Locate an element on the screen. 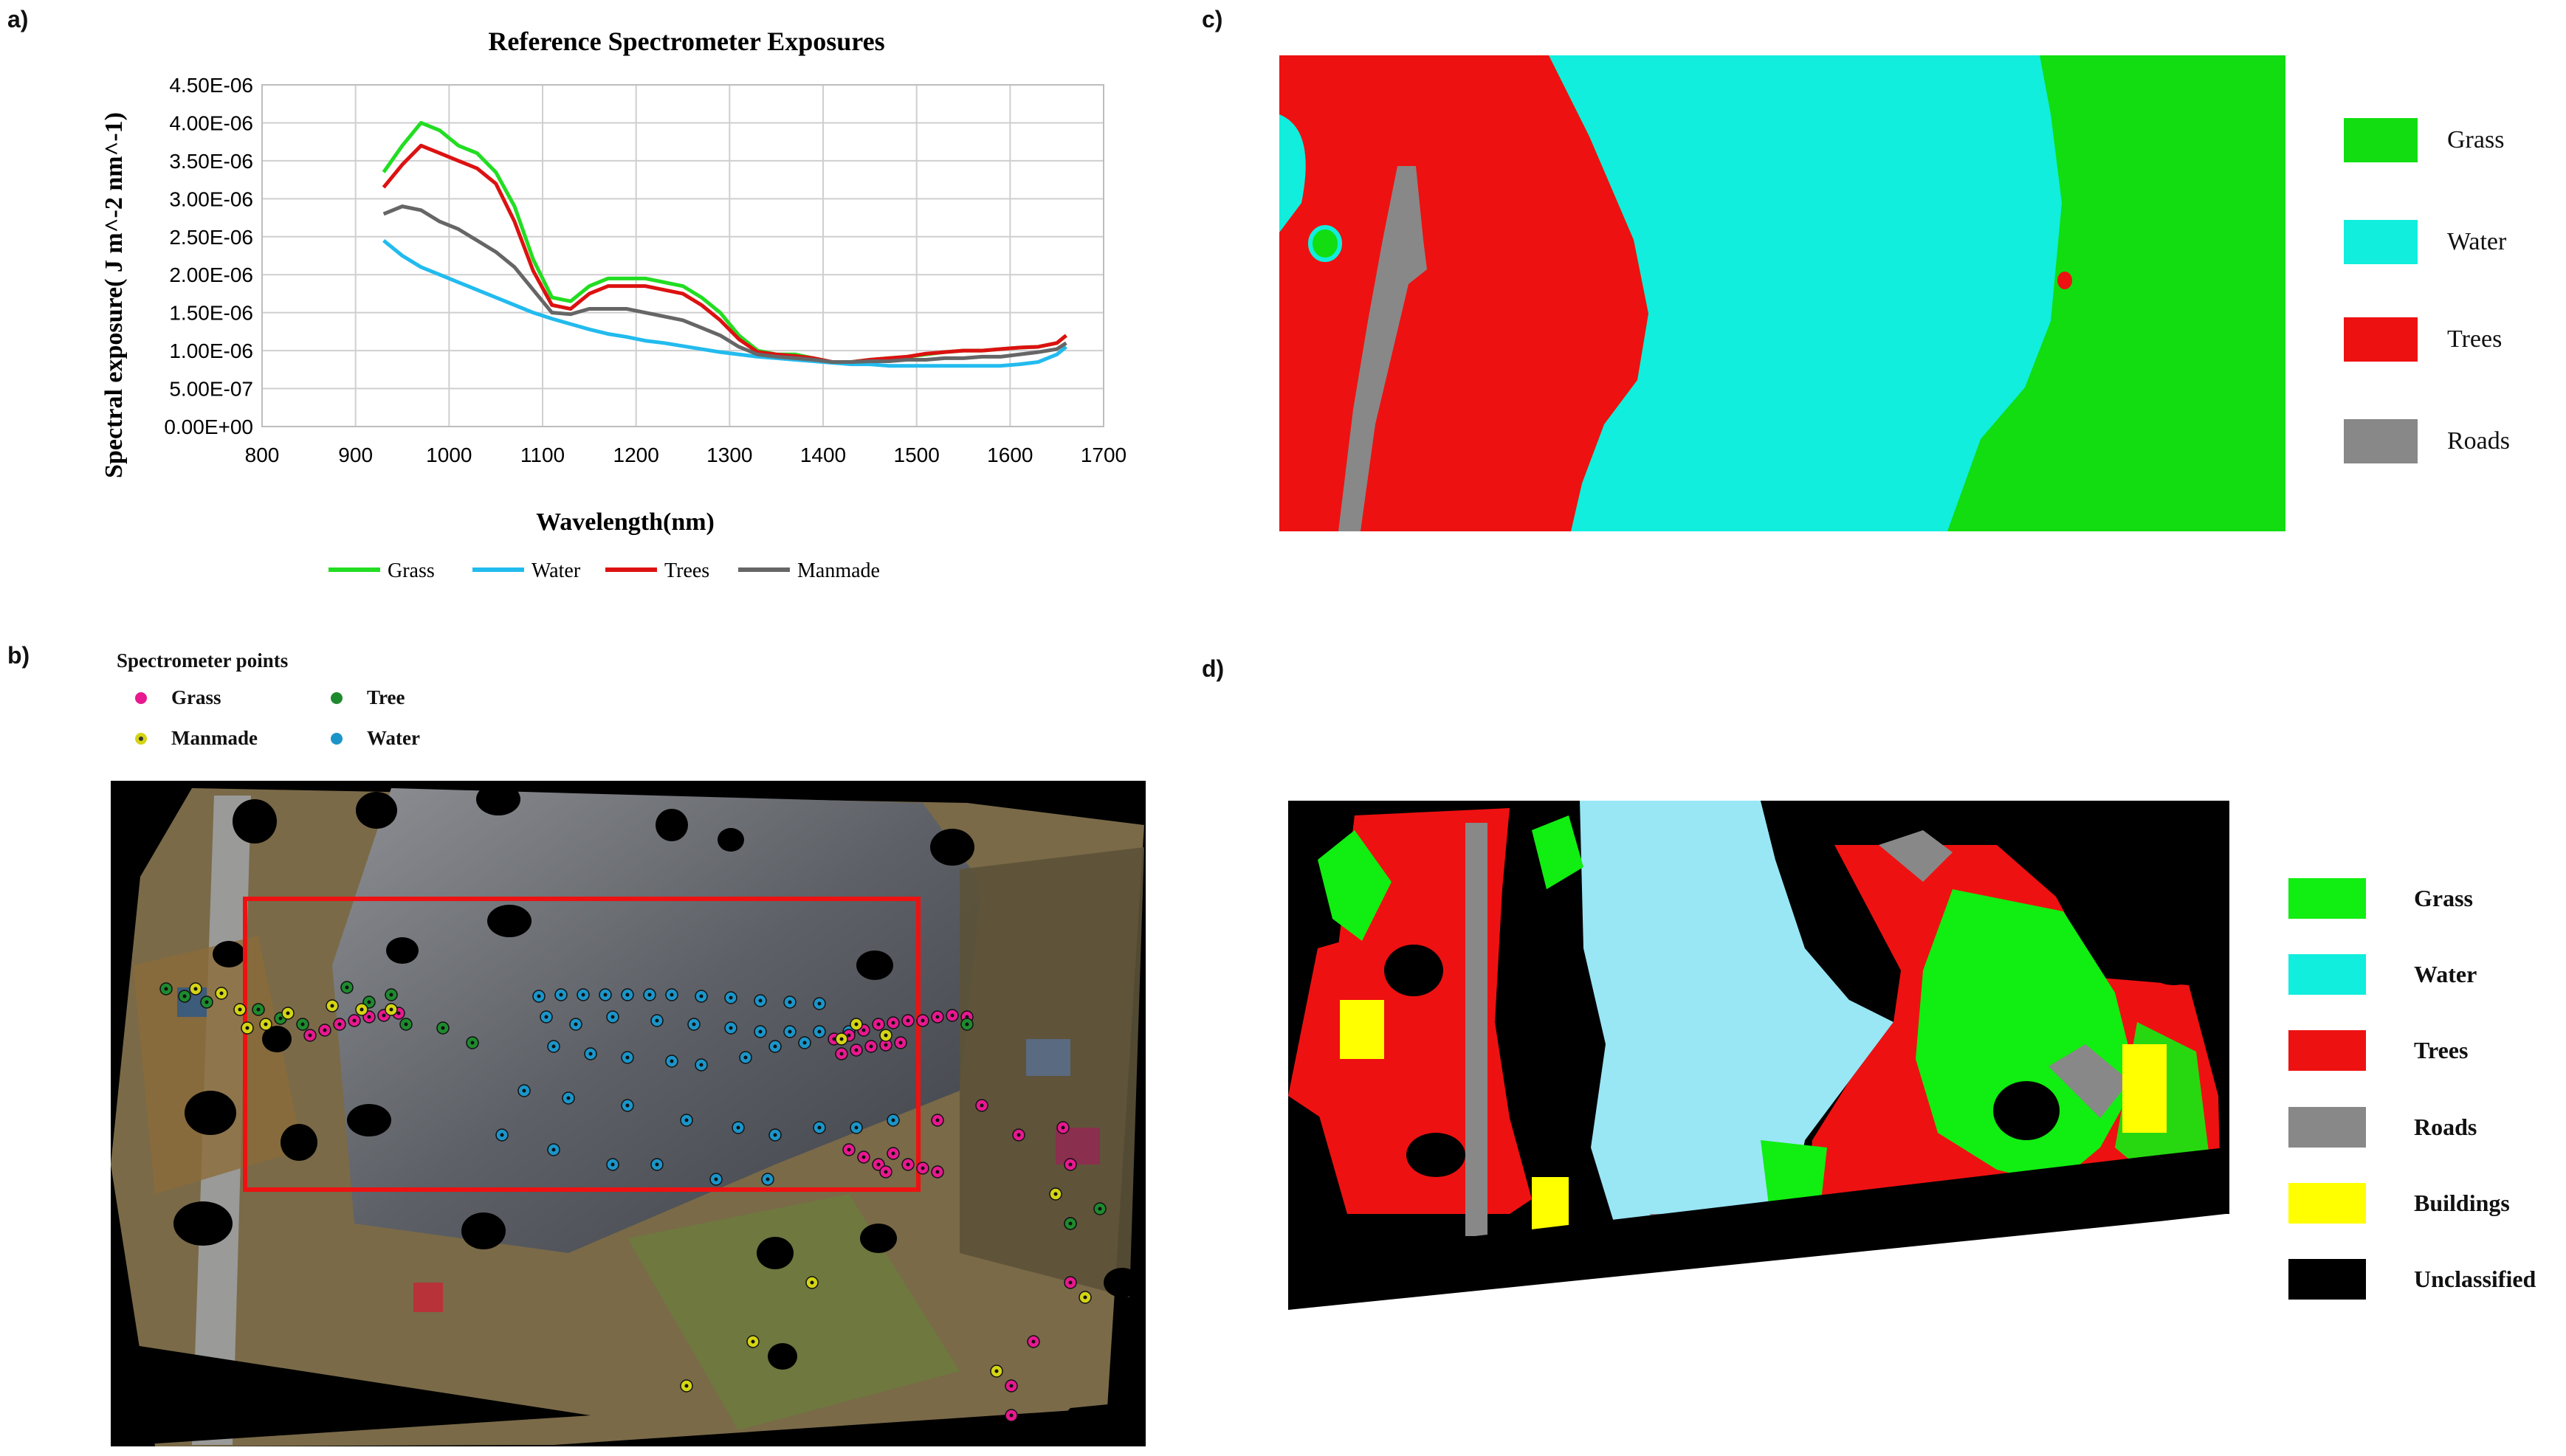 The width and height of the screenshot is (2566, 1456). x-tick-label: 1300 is located at coordinates (729, 455).